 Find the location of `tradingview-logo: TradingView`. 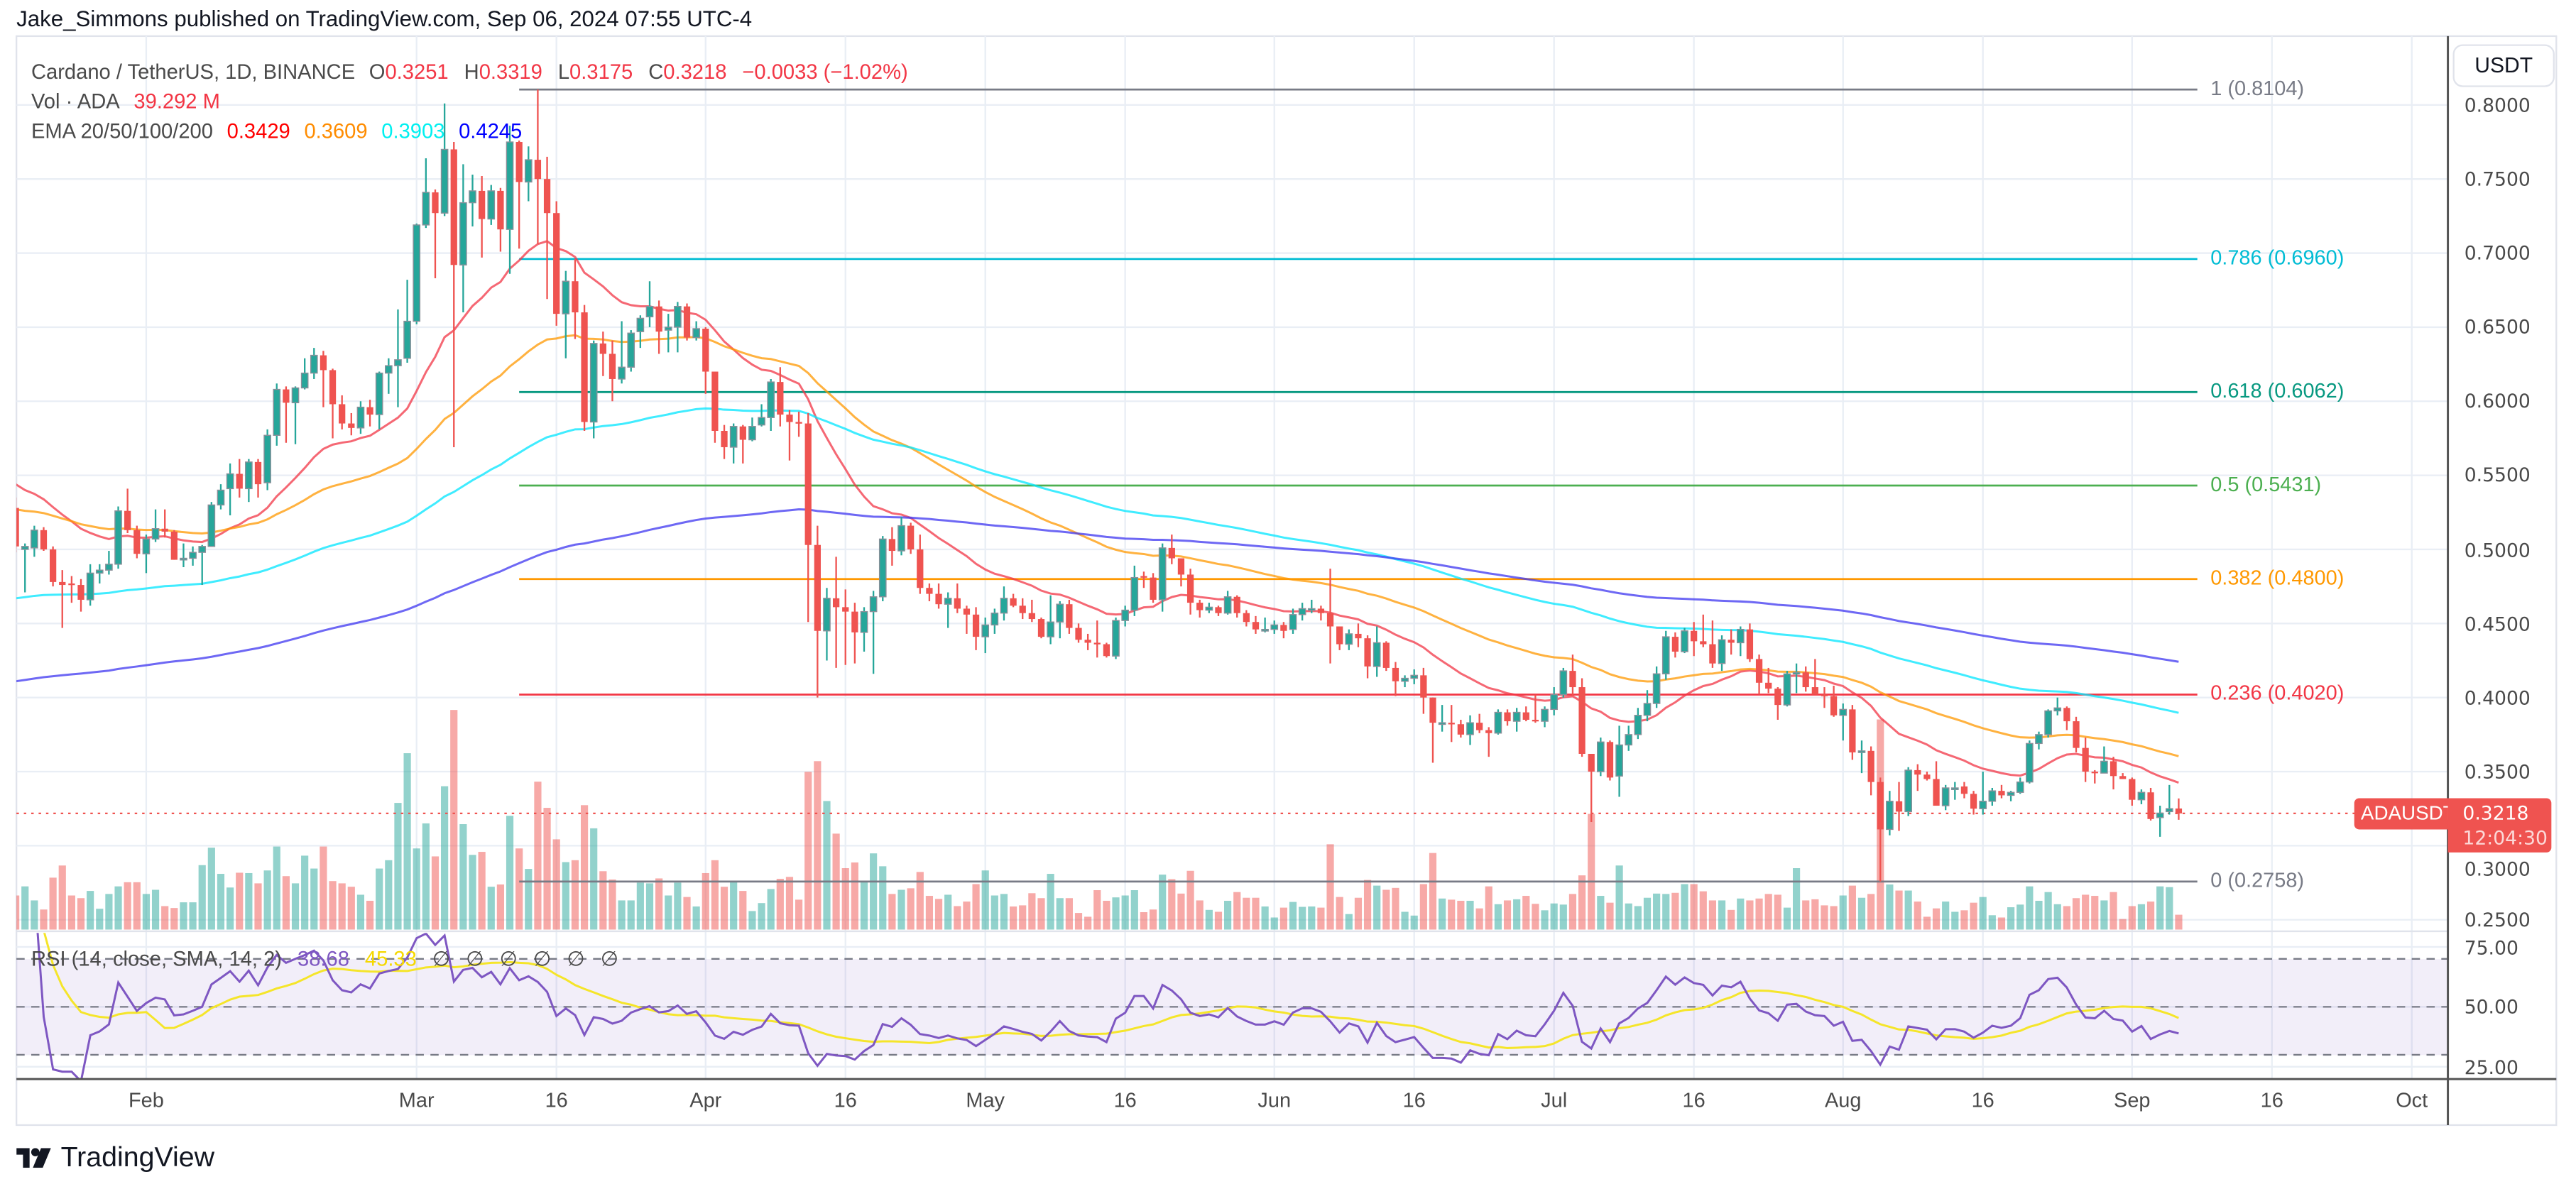

tradingview-logo: TradingView is located at coordinates (115, 1157).